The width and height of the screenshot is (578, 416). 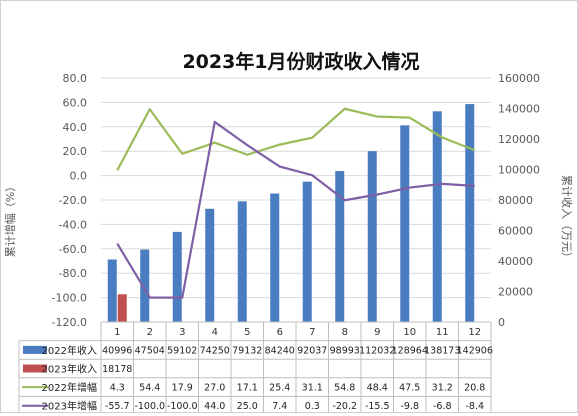 I want to click on left-axis-label: 累计增幅（%）, so click(x=10, y=219).